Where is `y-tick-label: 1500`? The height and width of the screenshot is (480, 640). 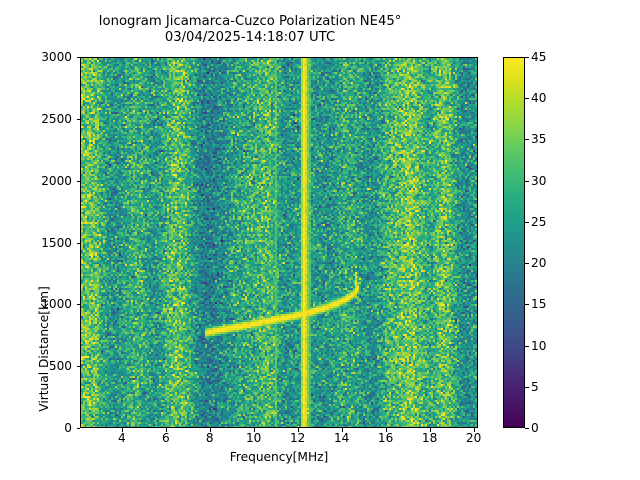 y-tick-label: 1500 is located at coordinates (36, 242).